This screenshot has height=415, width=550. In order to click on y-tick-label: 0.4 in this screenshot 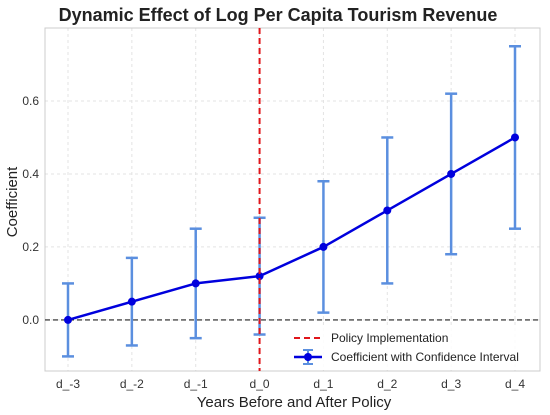, I will do `click(30, 174)`.